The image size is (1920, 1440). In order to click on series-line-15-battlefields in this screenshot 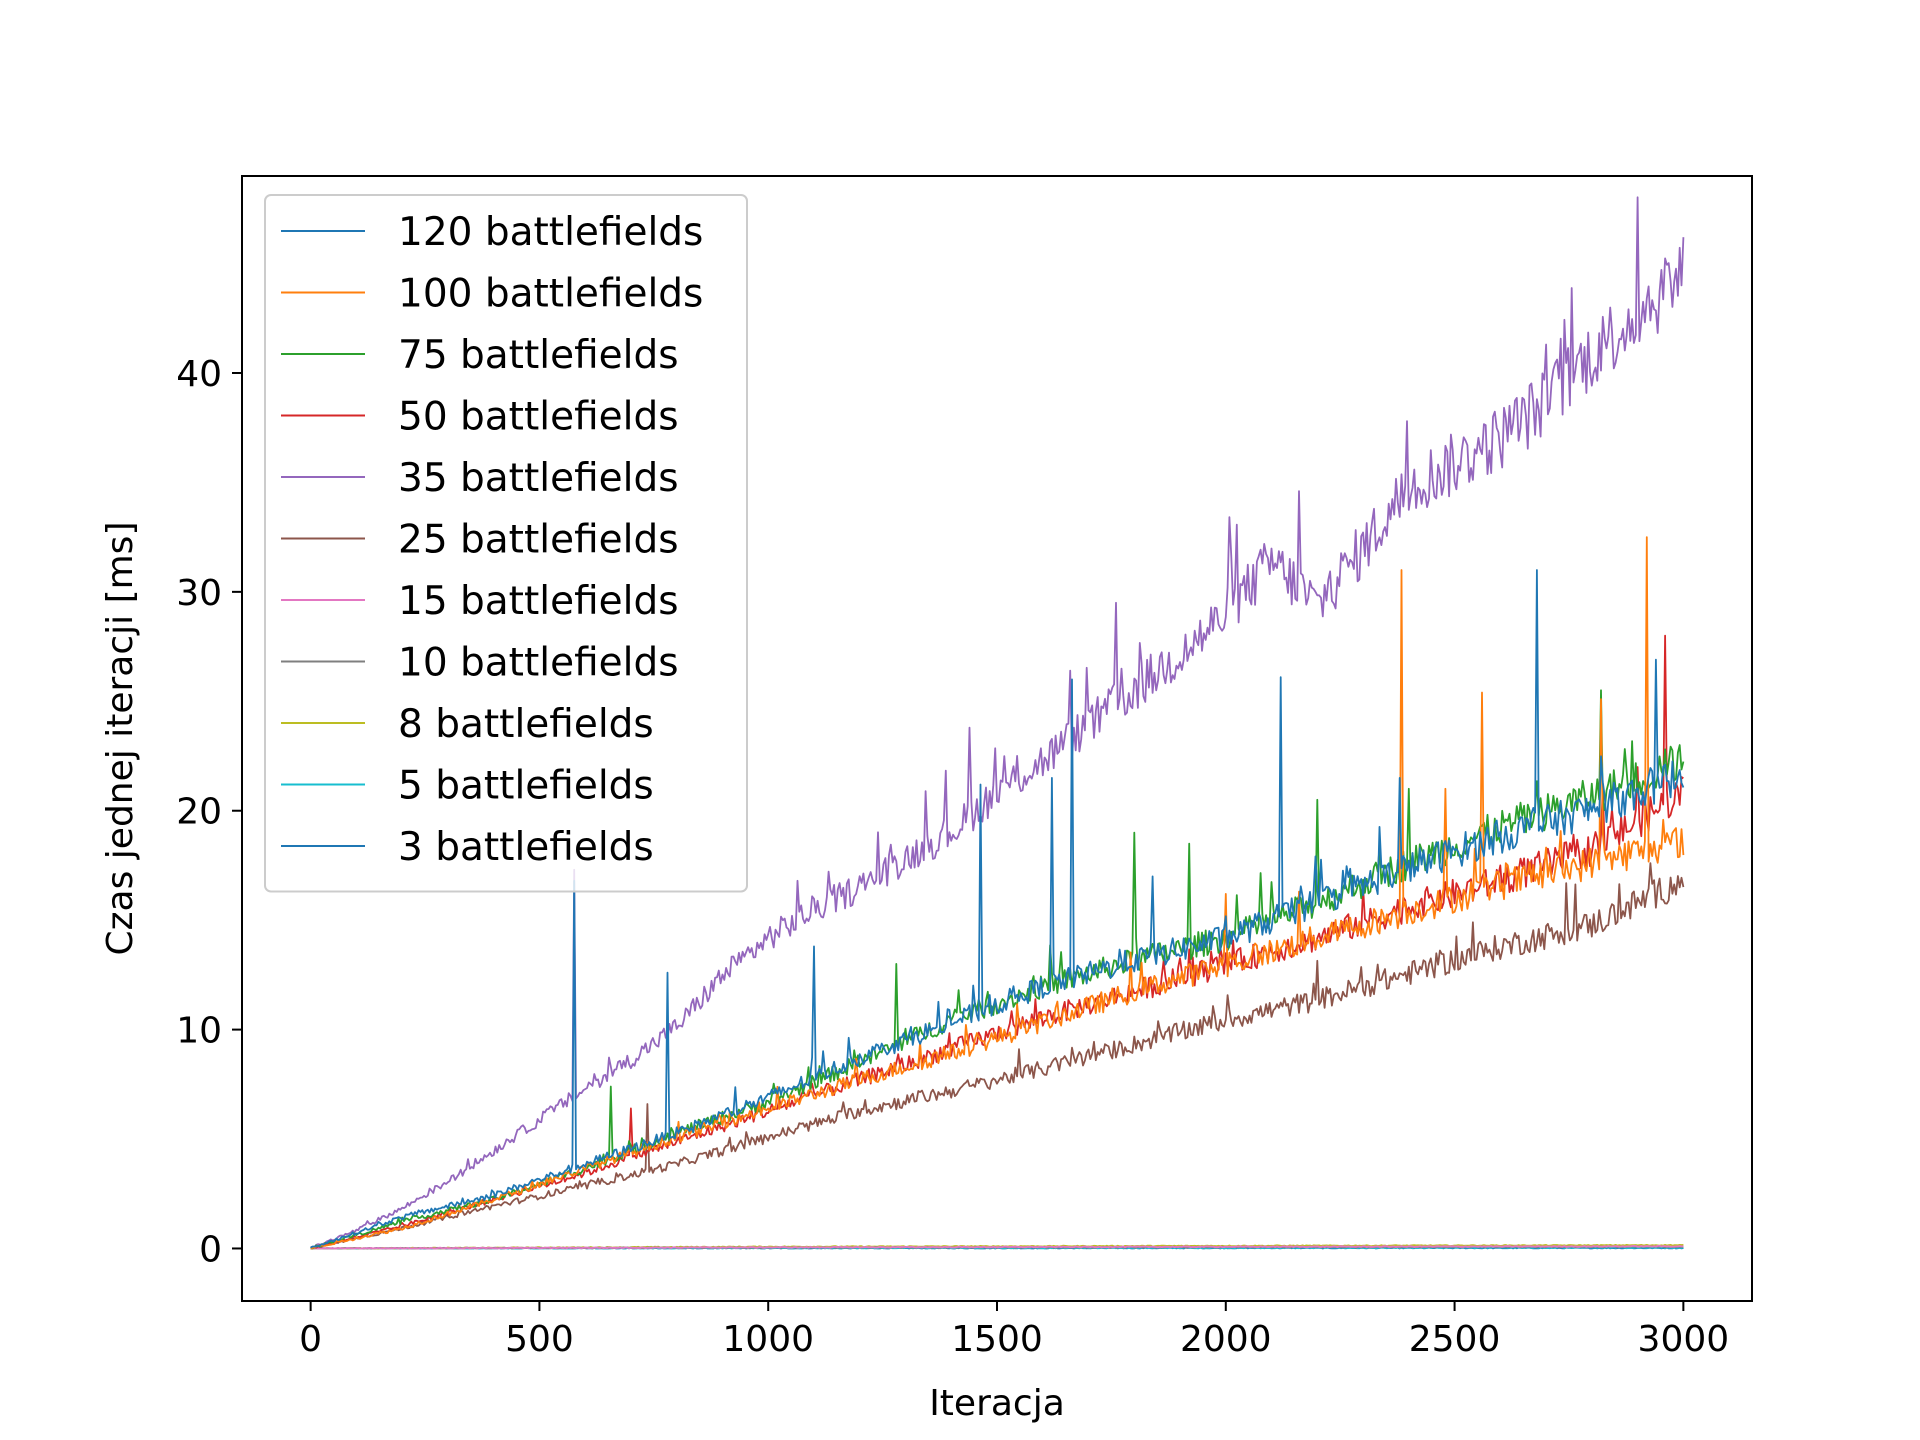, I will do `click(997, 1247)`.